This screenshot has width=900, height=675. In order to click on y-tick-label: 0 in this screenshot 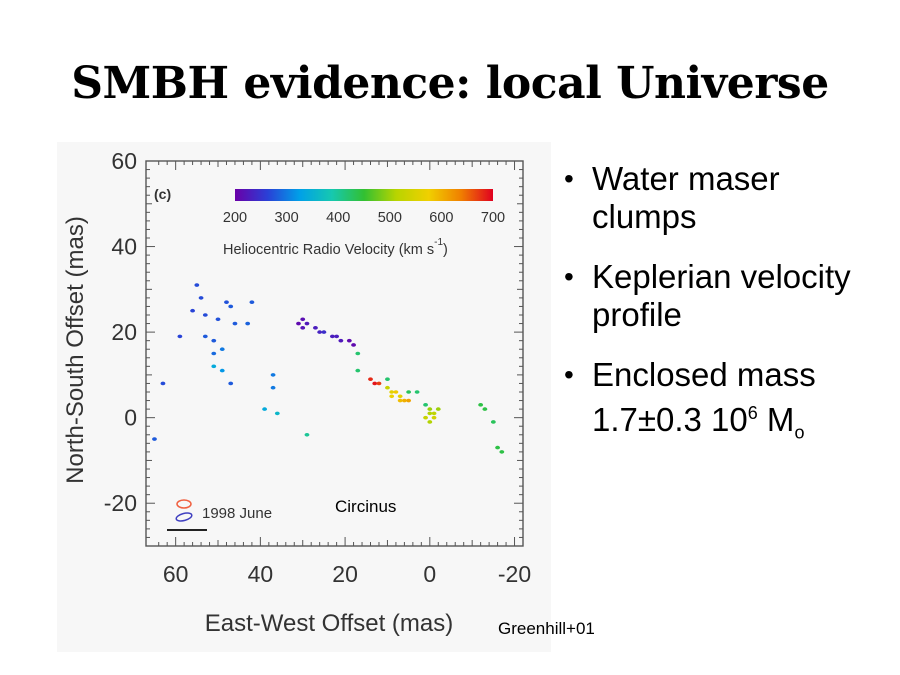, I will do `click(130, 418)`.